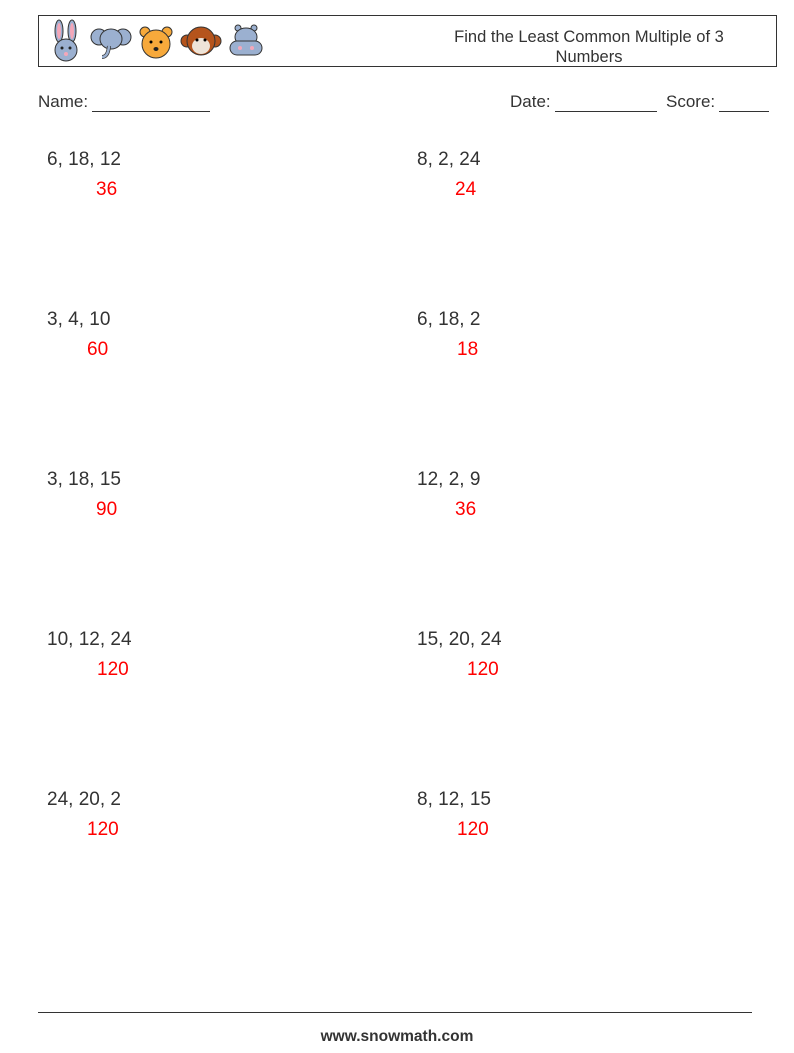 The height and width of the screenshot is (1053, 794). I want to click on rabbit-icon, so click(66, 40).